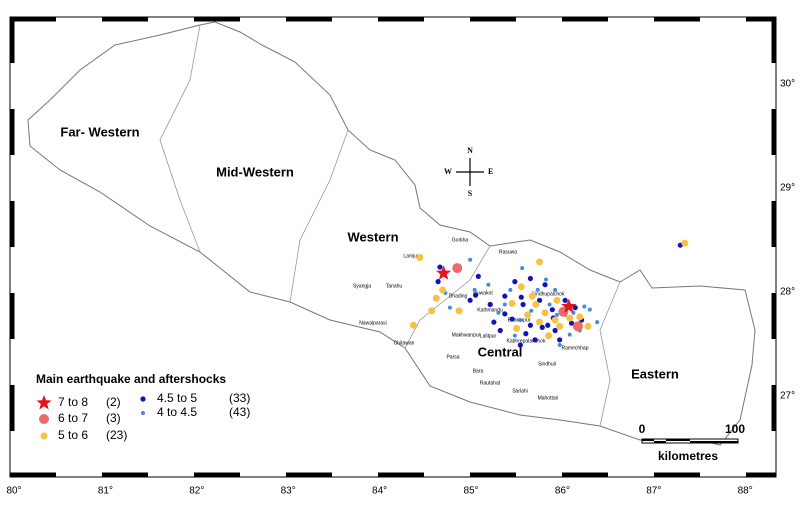 The height and width of the screenshot is (517, 800). Describe the element at coordinates (372, 236) in the screenshot. I see `region-label: Western` at that location.